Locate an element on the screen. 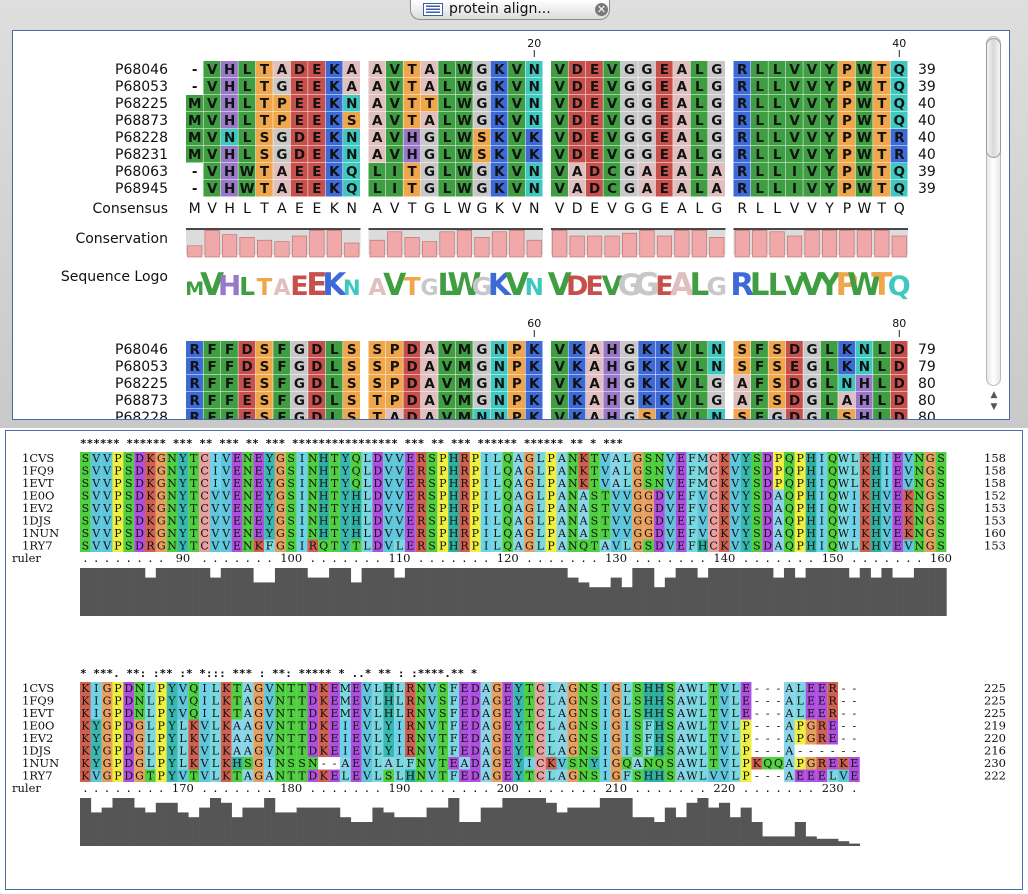 The width and height of the screenshot is (1028, 894). logo-letter: K is located at coordinates (334, 285).